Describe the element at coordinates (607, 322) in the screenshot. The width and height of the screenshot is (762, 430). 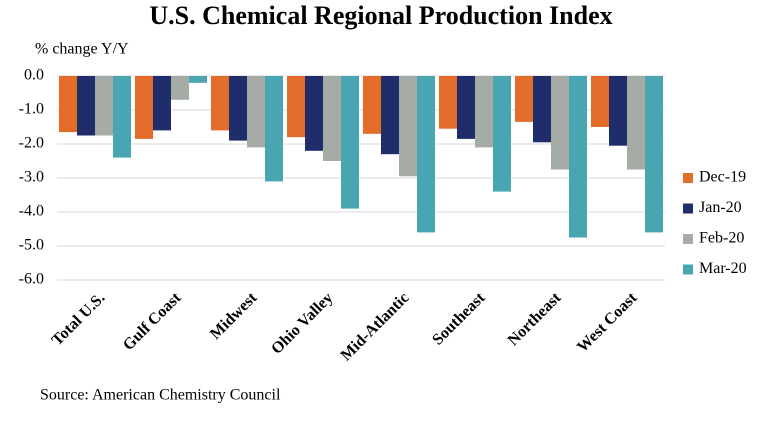
I see `x-tick-label: West Coast` at that location.